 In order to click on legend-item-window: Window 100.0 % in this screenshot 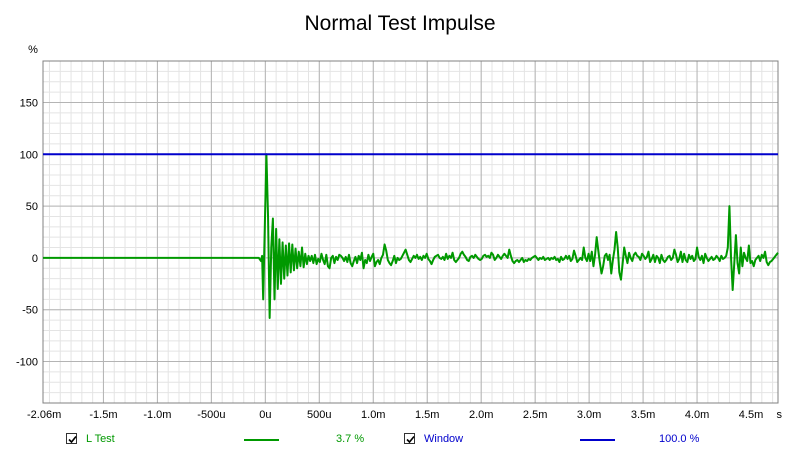, I will do `click(559, 440)`.